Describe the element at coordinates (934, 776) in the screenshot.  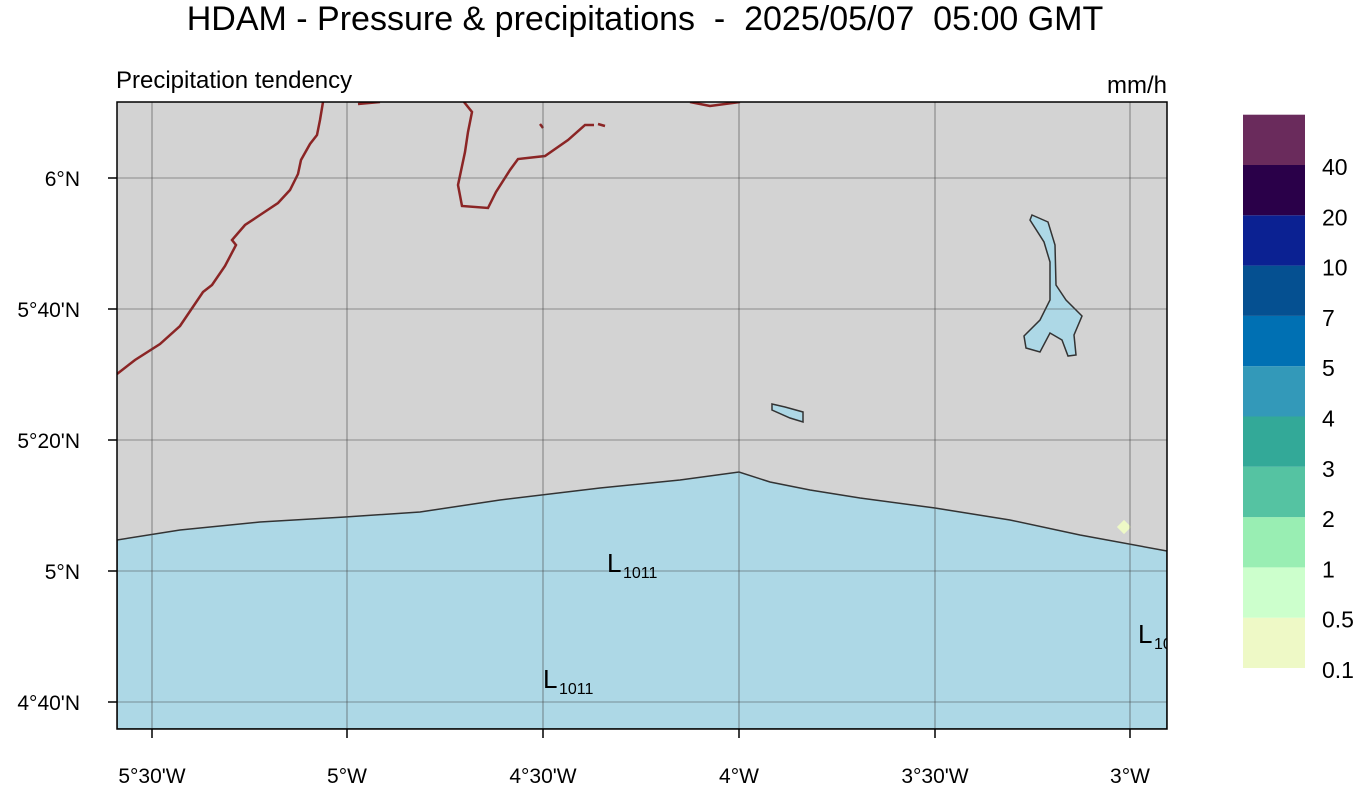
I see `lon-label: 3°30'W` at that location.